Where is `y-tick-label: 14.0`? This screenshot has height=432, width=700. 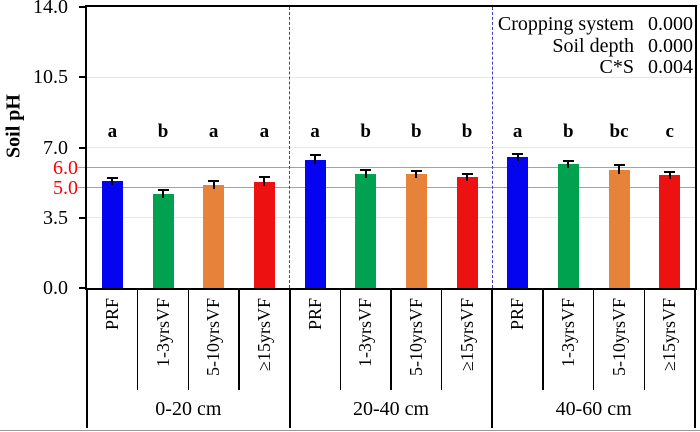
y-tick-label: 14.0 is located at coordinates (50, 9).